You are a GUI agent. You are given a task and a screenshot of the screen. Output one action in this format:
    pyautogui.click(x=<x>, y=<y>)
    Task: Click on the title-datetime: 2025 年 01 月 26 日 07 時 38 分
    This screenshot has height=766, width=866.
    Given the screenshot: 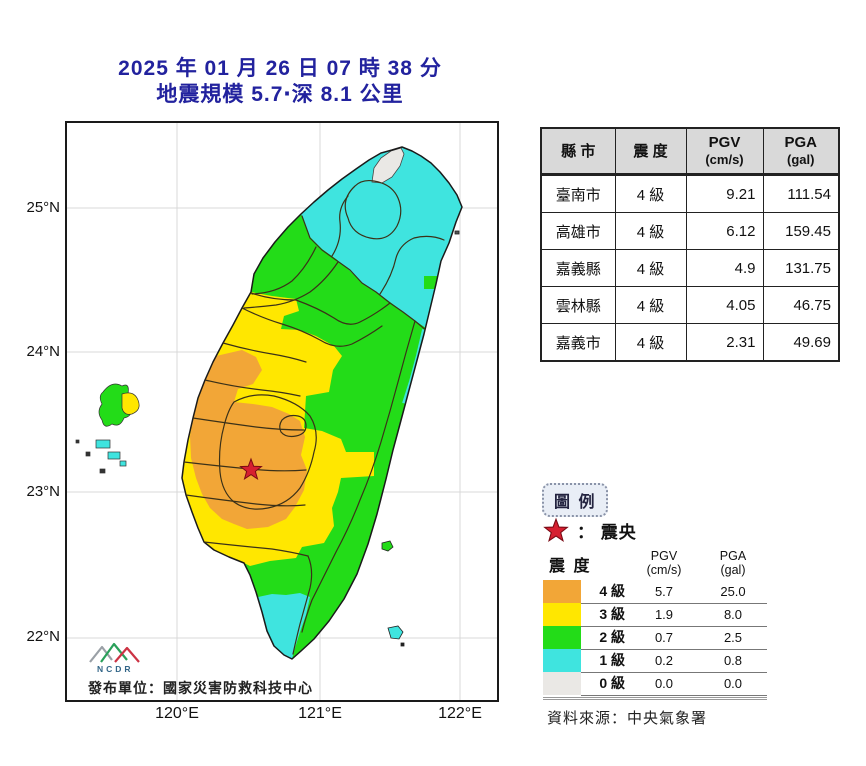 What is the action you would take?
    pyautogui.click(x=280, y=68)
    